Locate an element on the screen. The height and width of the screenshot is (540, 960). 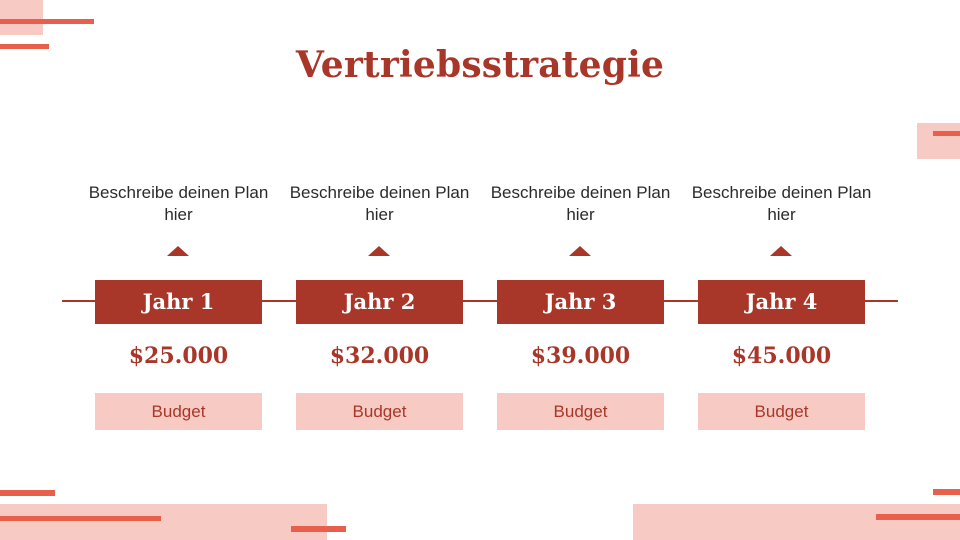
year-label: Jahr 2 is located at coordinates (379, 302).